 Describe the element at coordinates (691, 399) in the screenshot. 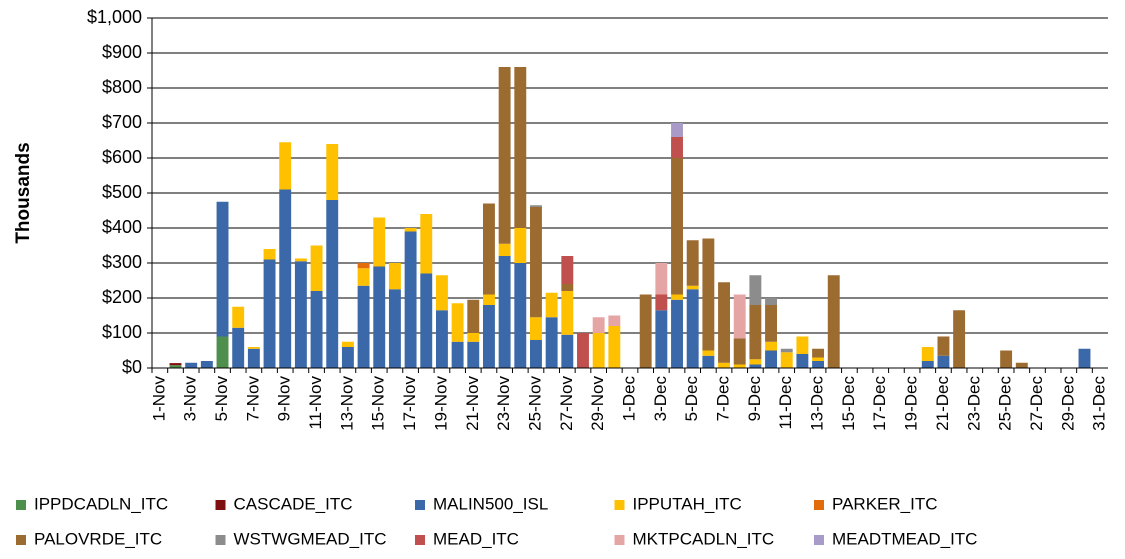

I see `x-tick-label: 5-Dec` at that location.